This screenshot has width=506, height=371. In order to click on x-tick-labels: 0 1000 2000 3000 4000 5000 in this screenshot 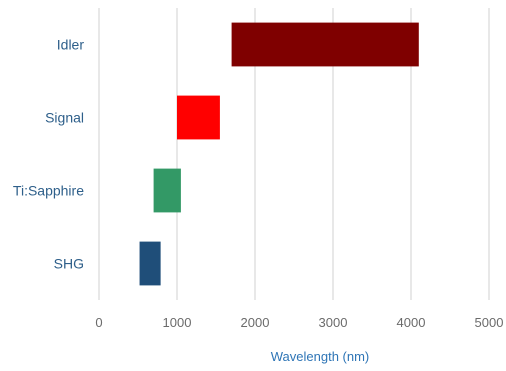, I will do `click(299, 322)`.